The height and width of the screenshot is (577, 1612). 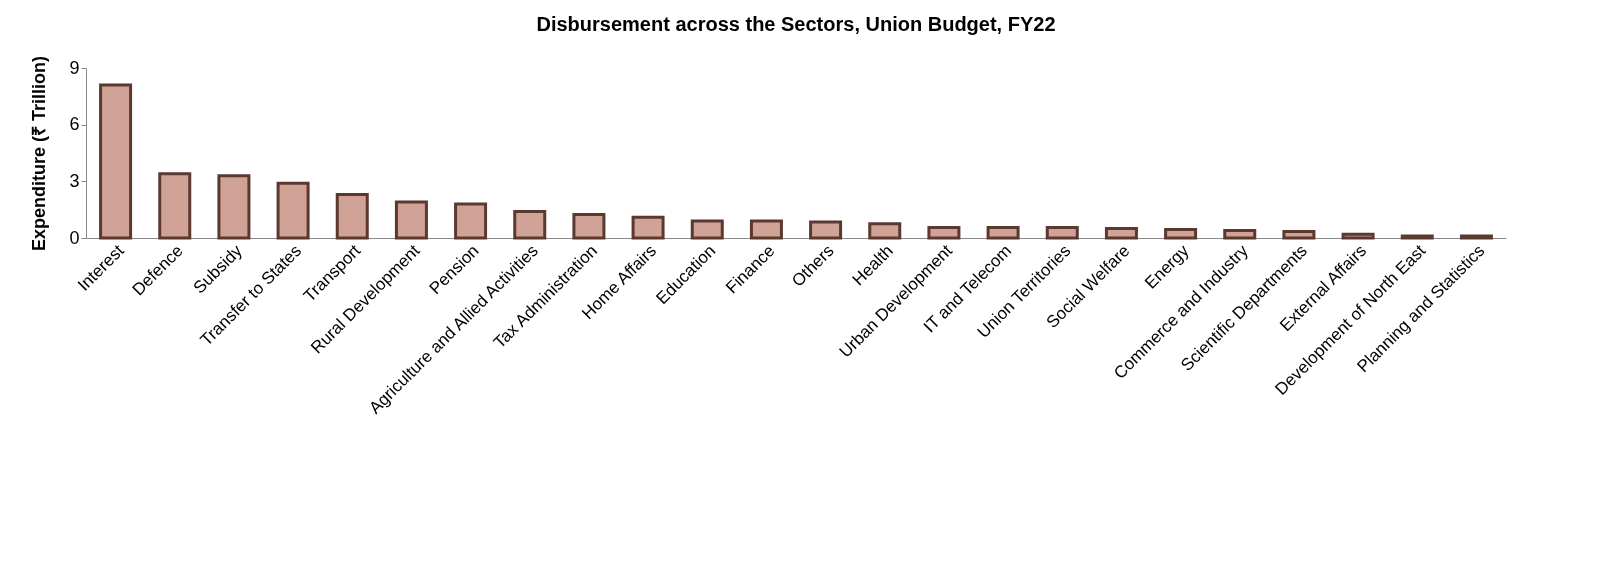 I want to click on y-axis-title: Expenditure (₹ Trillion), so click(x=39, y=153).